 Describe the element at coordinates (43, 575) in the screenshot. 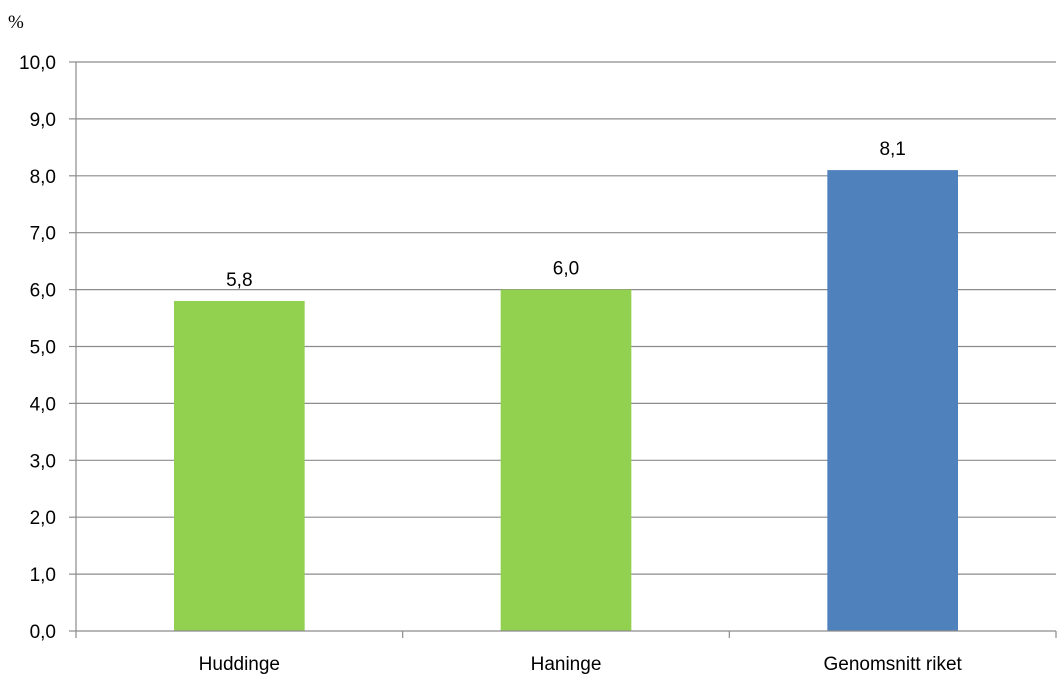

I see `y-tick-label: 1,0` at that location.